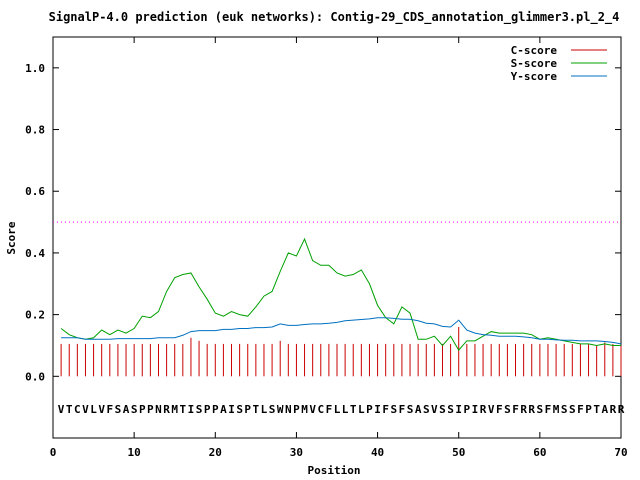  What do you see at coordinates (11, 237) in the screenshot?
I see `y-axis-label: Score` at bounding box center [11, 237].